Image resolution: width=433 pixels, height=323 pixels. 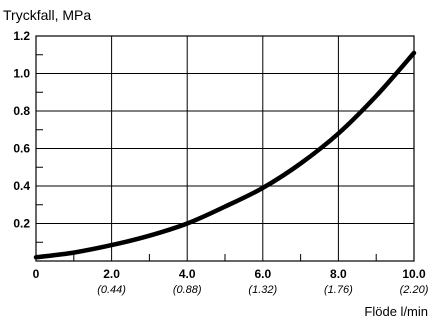 What do you see at coordinates (36, 274) in the screenshot?
I see `x-tick-label: 0` at bounding box center [36, 274].